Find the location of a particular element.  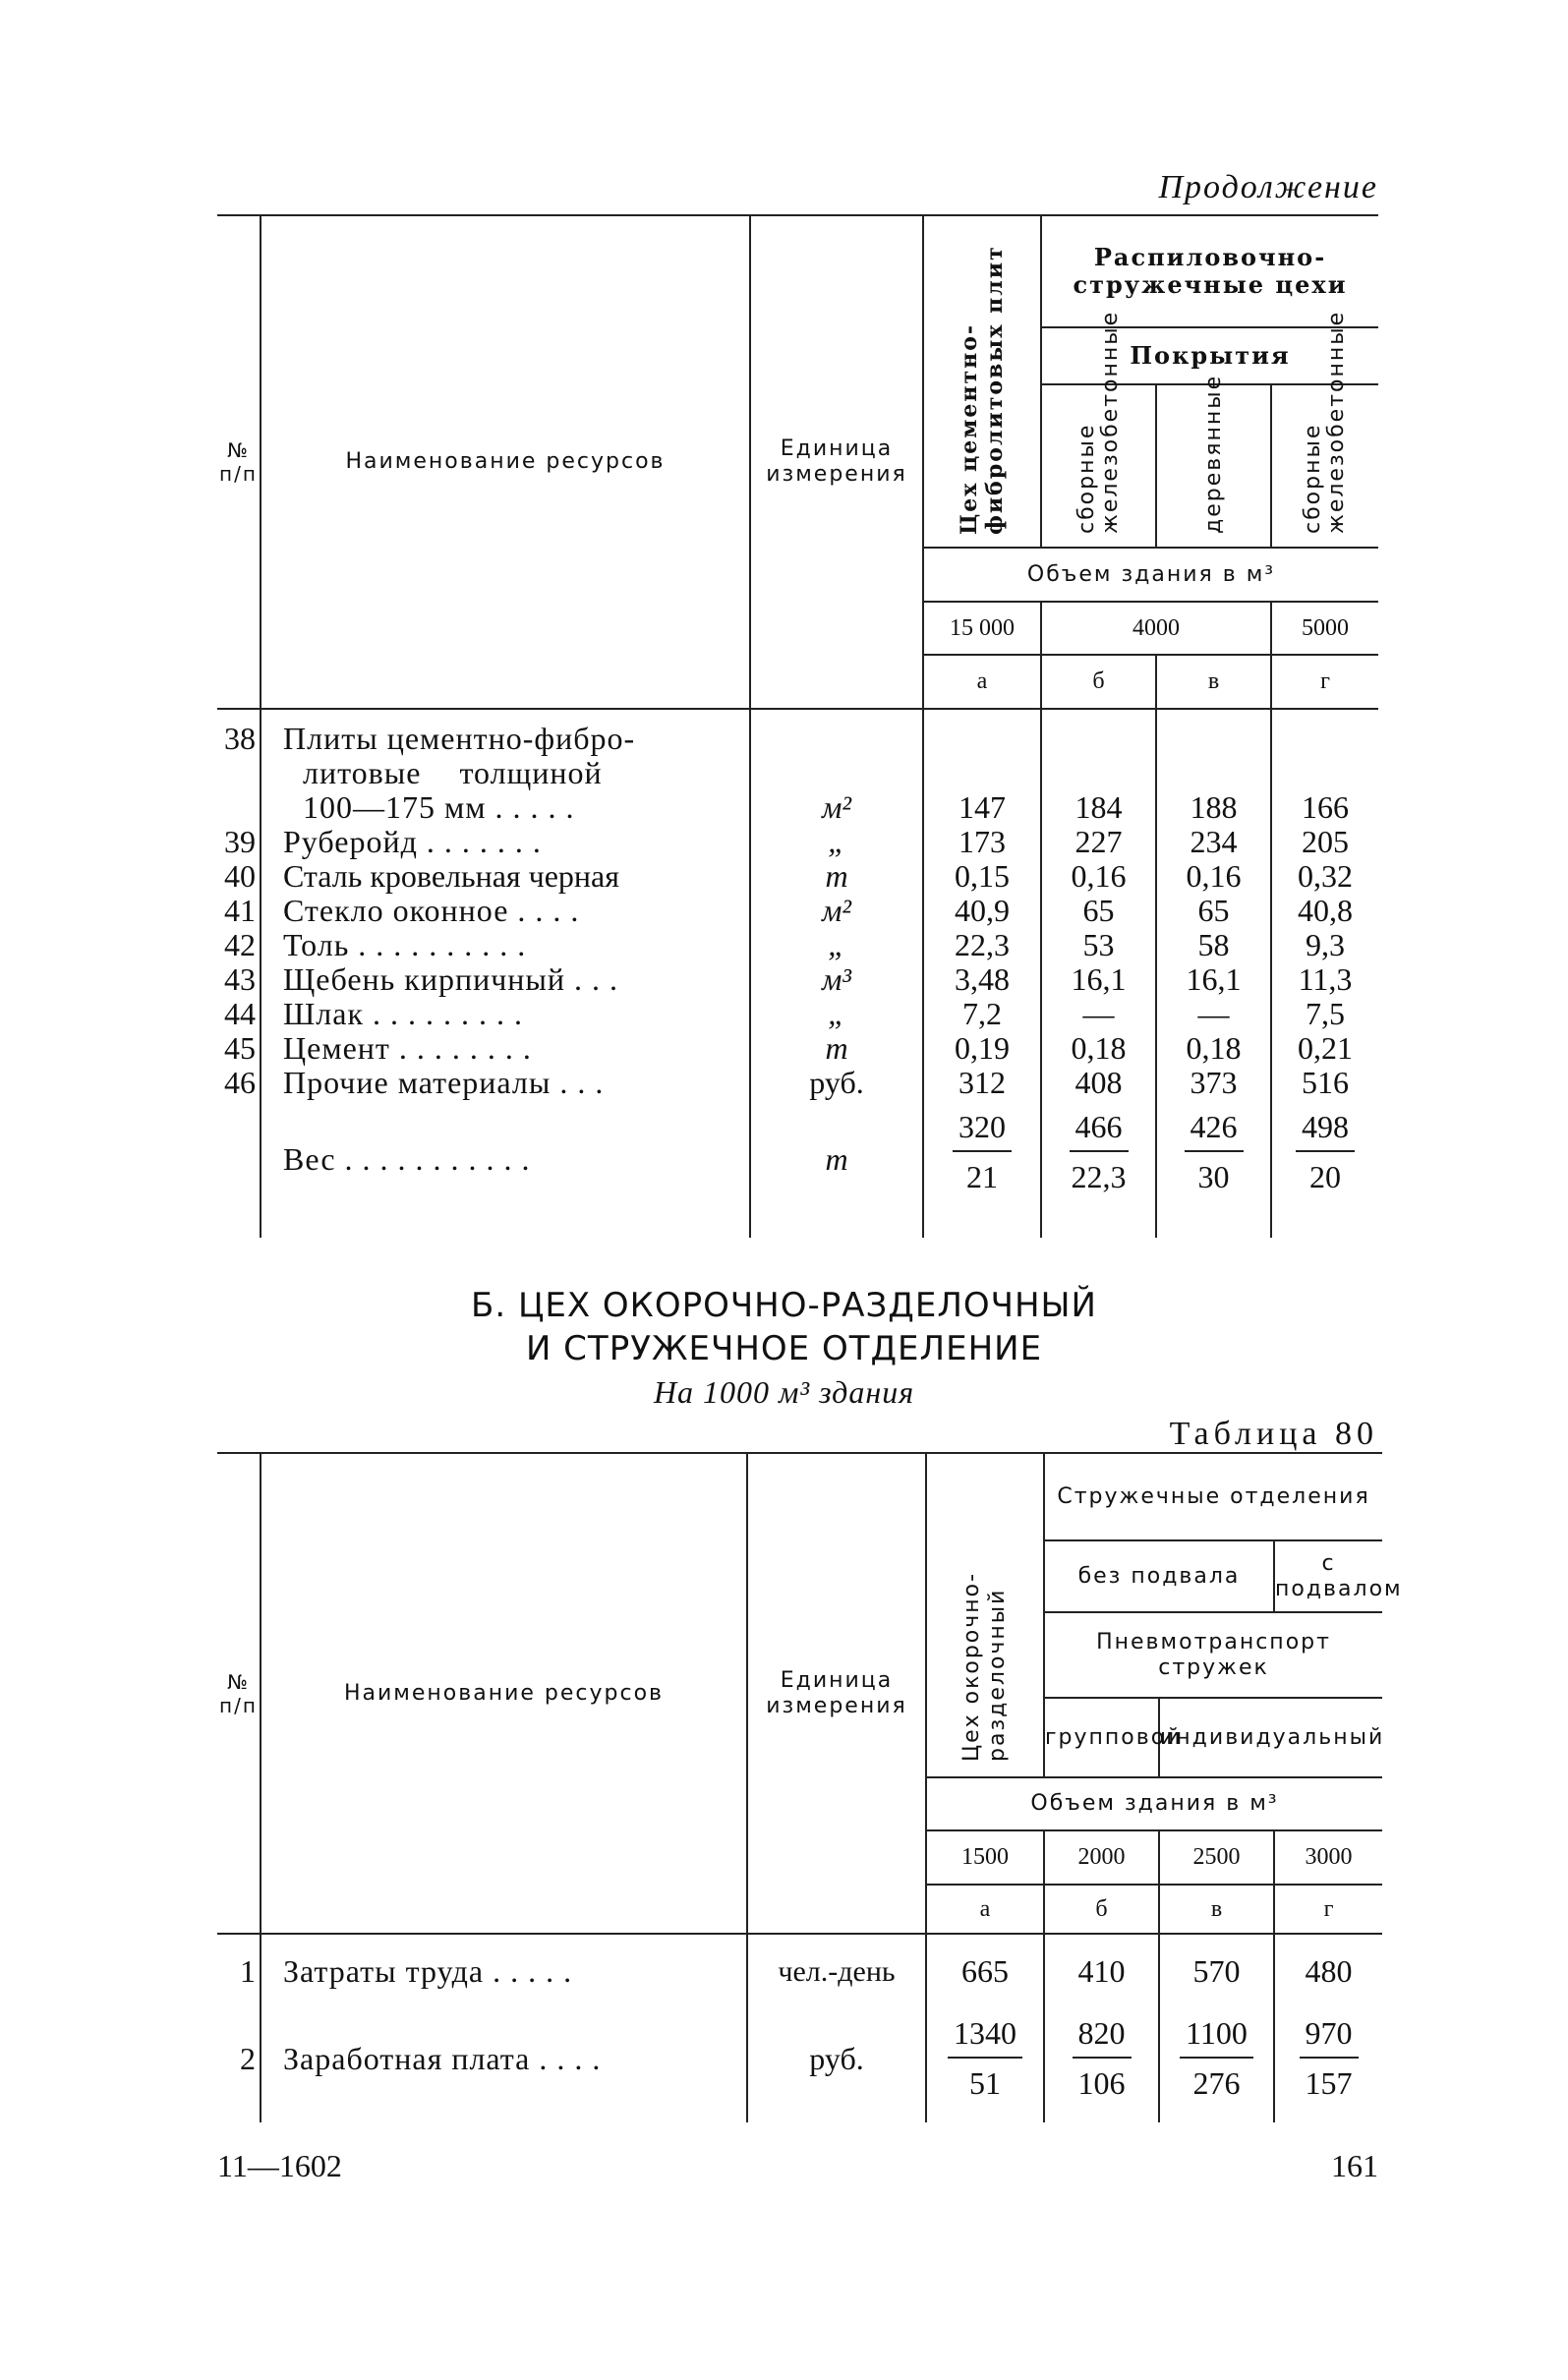

table-row: 46 Прочие материалы . . . руб. 312 408 373 516 is located at coordinates (798, 1082).